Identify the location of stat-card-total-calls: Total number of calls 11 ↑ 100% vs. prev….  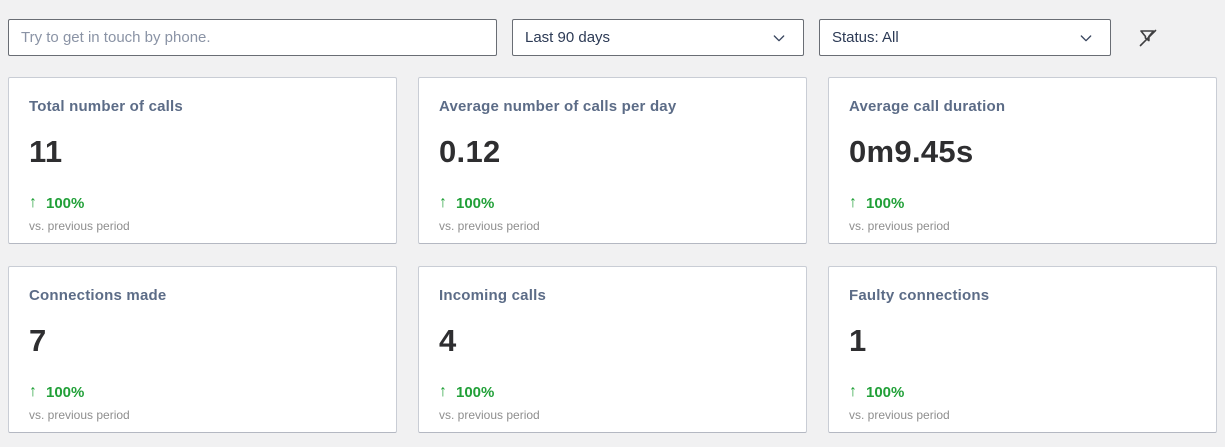
(202, 160).